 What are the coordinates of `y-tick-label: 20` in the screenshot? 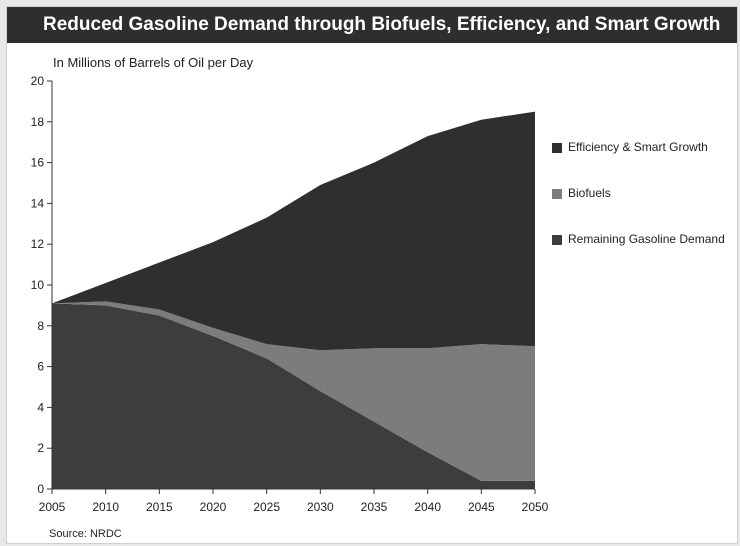 It's located at (38, 81).